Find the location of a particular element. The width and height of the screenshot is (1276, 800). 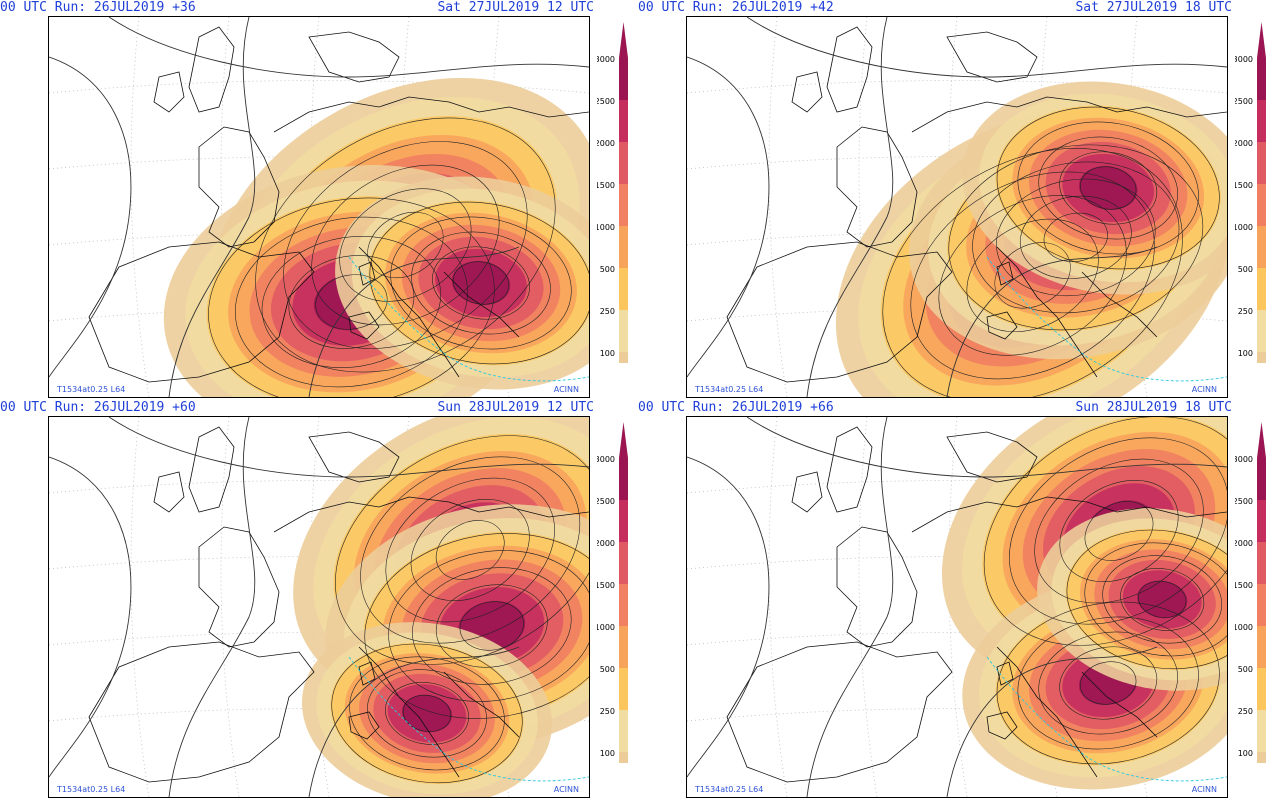

valid-time-label: Sat 27JUL2019 18 UTC is located at coordinates (1153, 7).